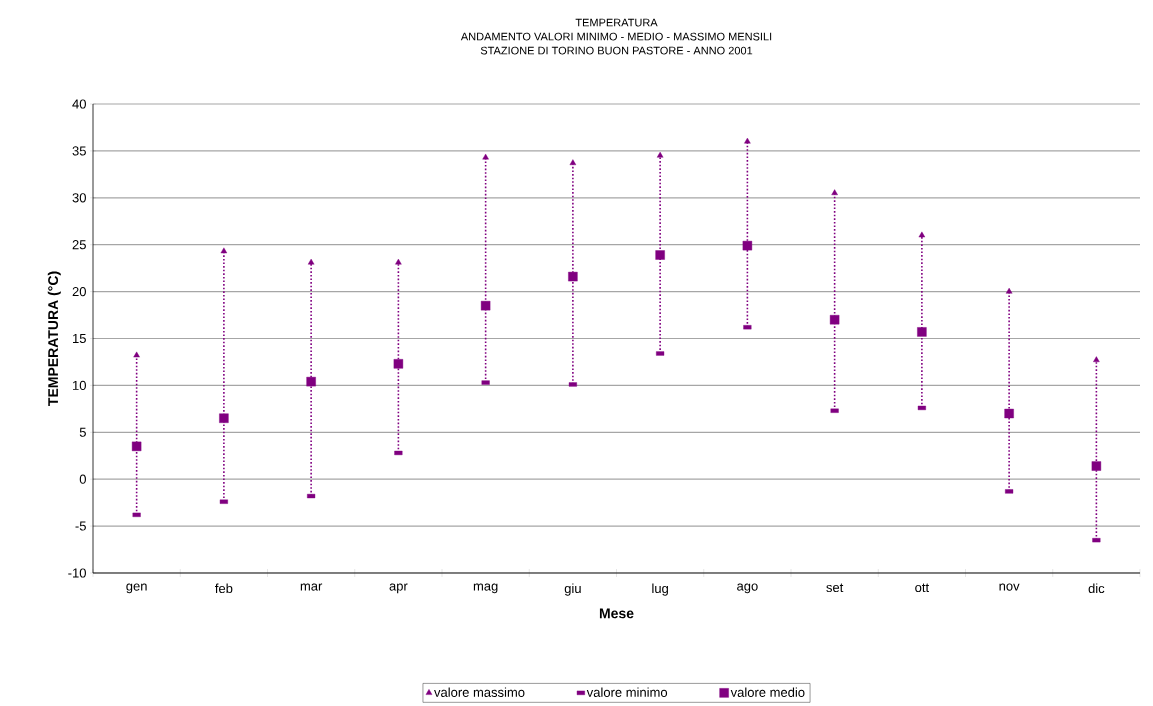  What do you see at coordinates (79, 151) in the screenshot?
I see `y-tick-label: 35` at bounding box center [79, 151].